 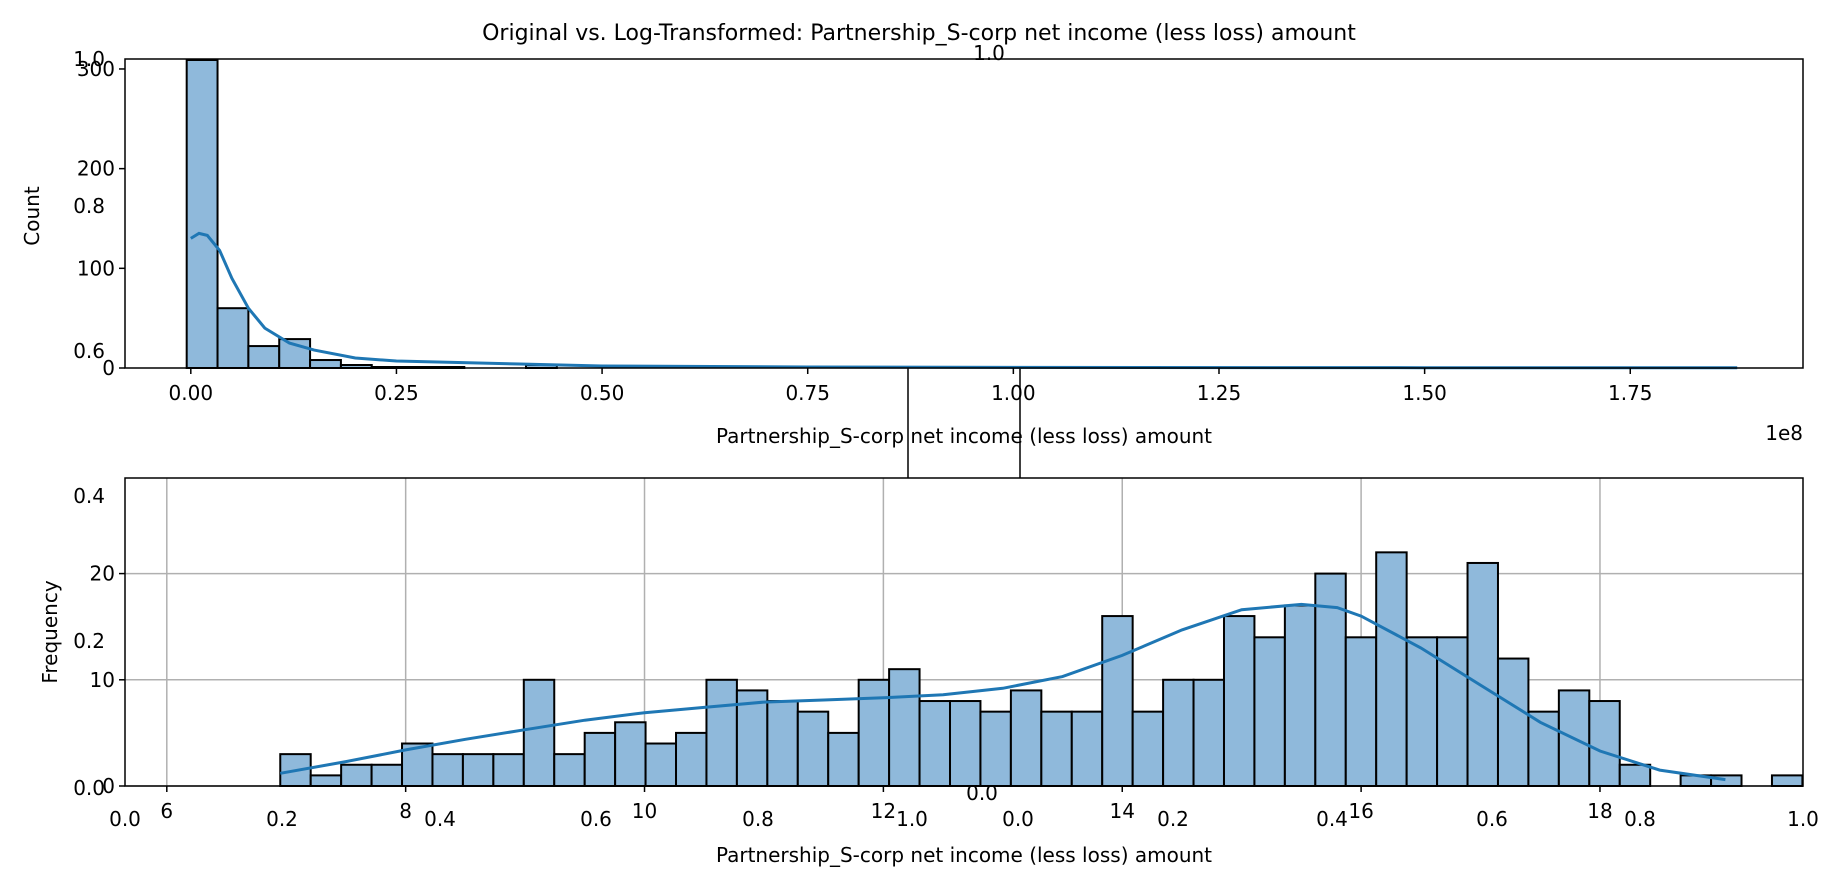 I want to click on overlay-top-label: 1.0, so click(x=989, y=53).